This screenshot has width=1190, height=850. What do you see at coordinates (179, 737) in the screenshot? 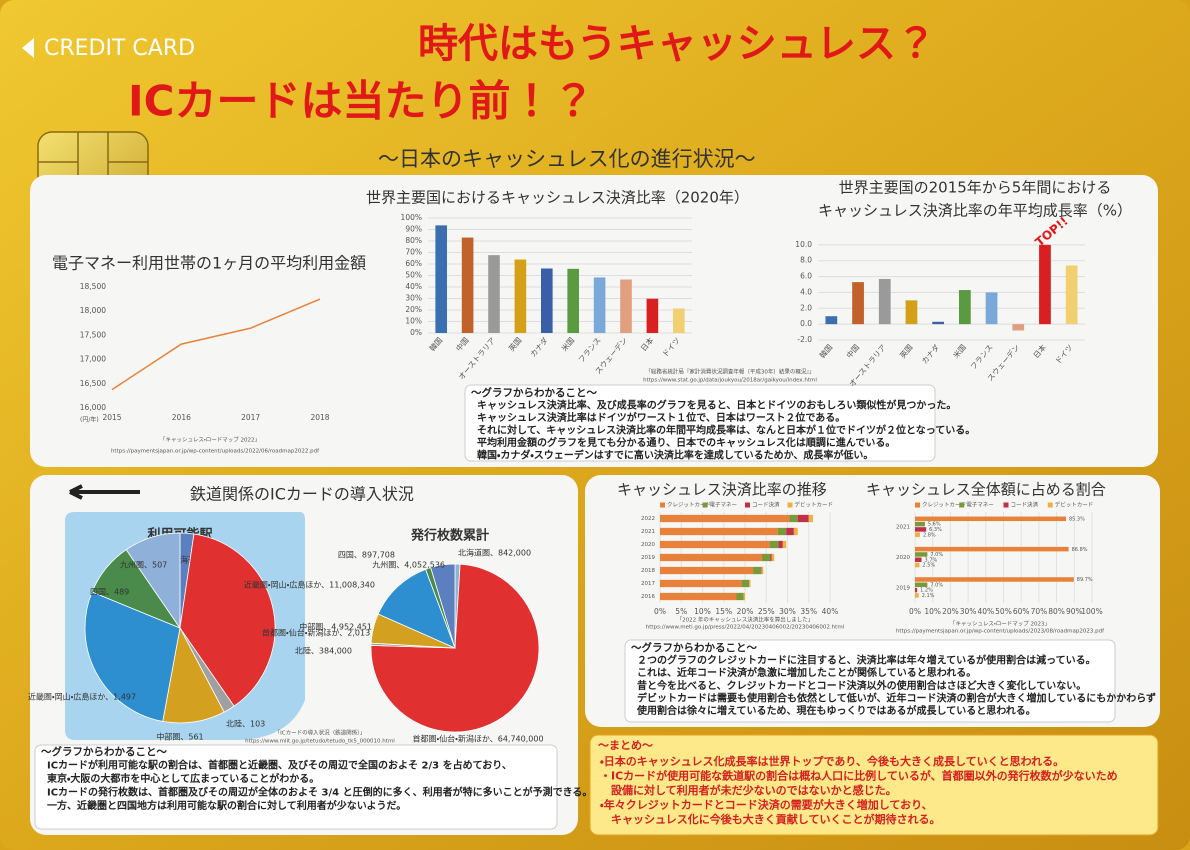
I see `pie-label: 中部圏、561` at bounding box center [179, 737].